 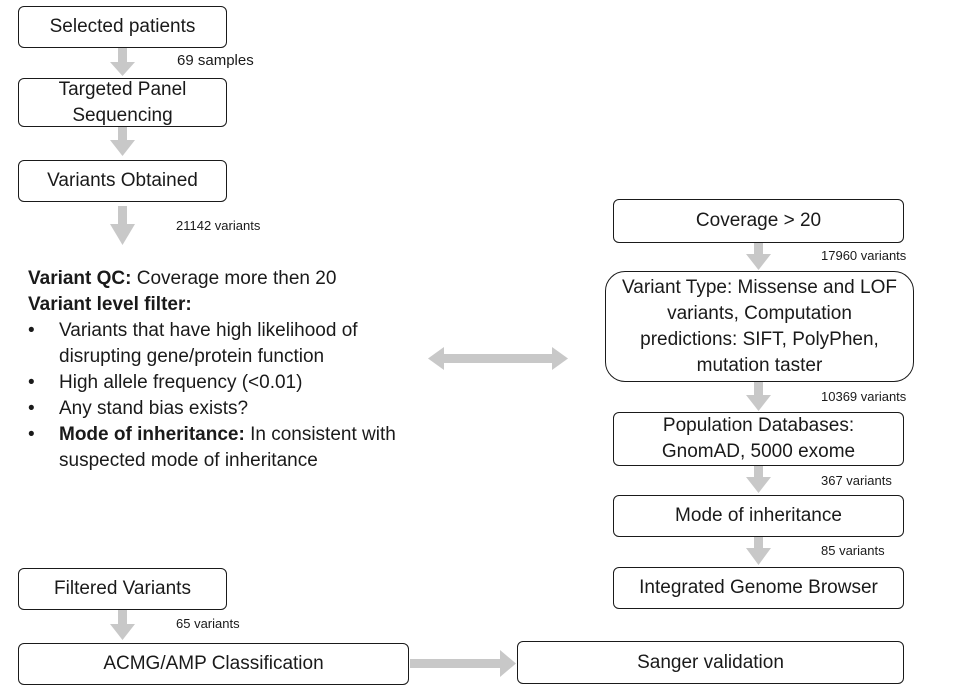 I want to click on qc-line: Variant QC: Coverage more then 20, so click(x=218, y=279).